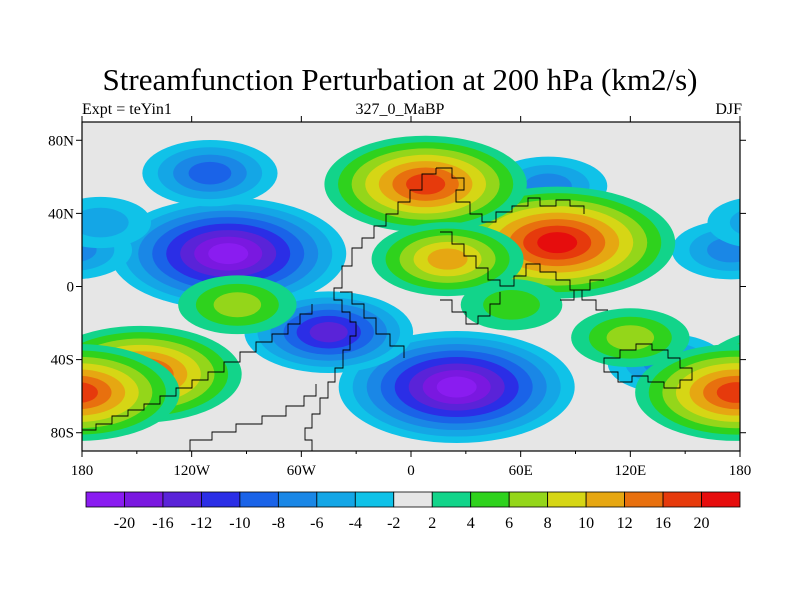  I want to click on x-tick-label: 60W, so click(302, 471).